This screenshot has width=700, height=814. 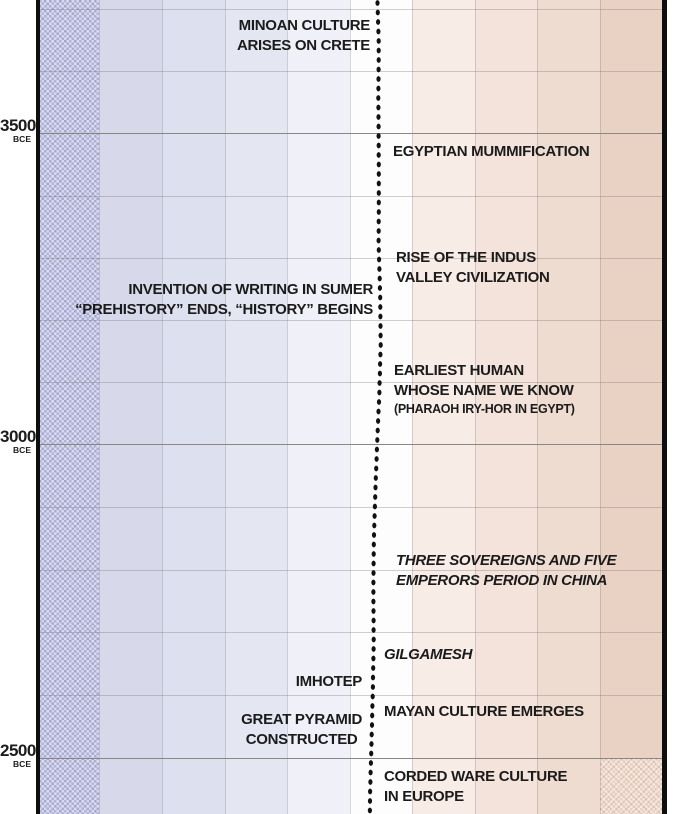 What do you see at coordinates (506, 560) in the screenshot?
I see `event-label-line: THREE SOVEREIGNS AND FIVE` at bounding box center [506, 560].